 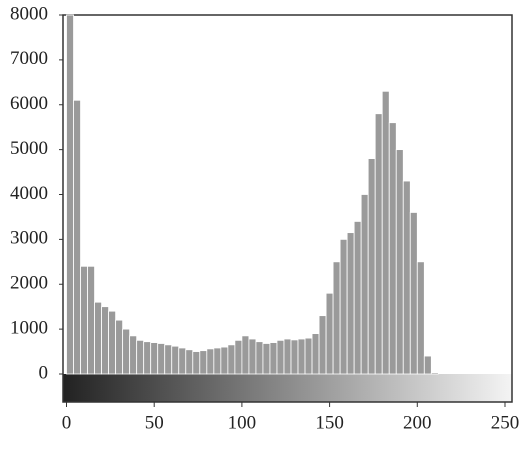 I want to click on x-tick-label: 200, so click(x=417, y=422).